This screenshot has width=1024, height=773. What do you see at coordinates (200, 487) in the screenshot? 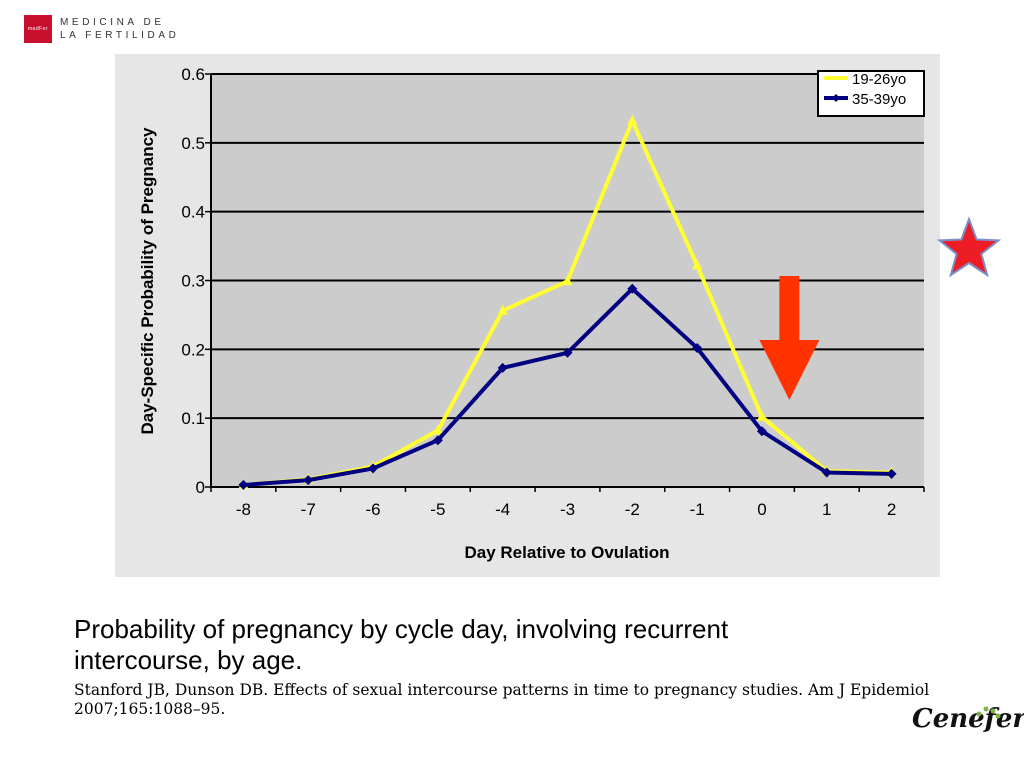
I see `y-tick-label: 0` at bounding box center [200, 487].